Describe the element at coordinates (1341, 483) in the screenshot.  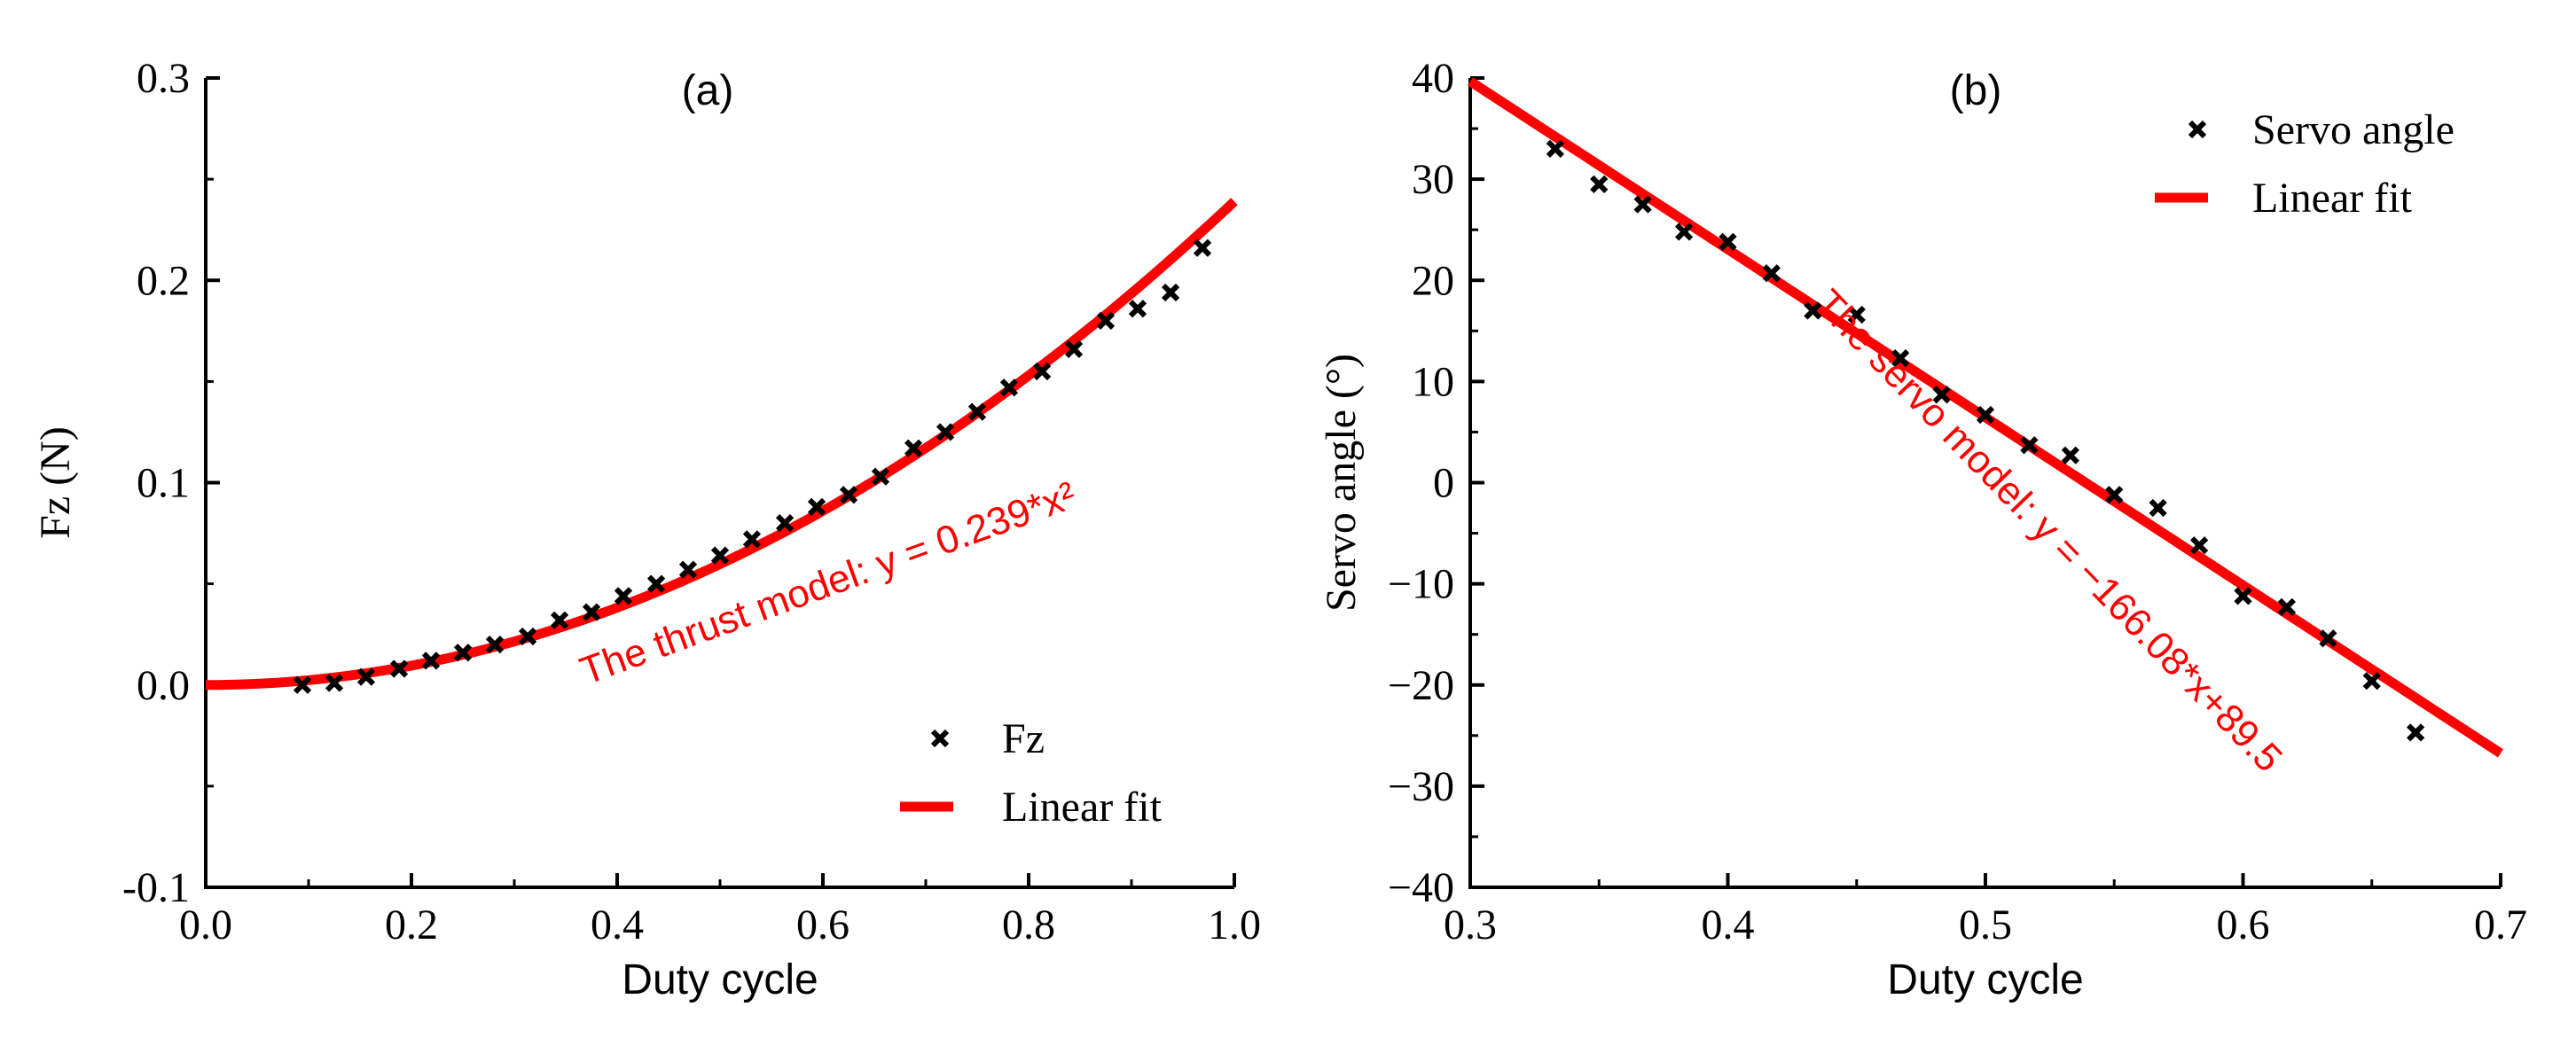
I see `y-axis-title: Servo angle (°)` at that location.